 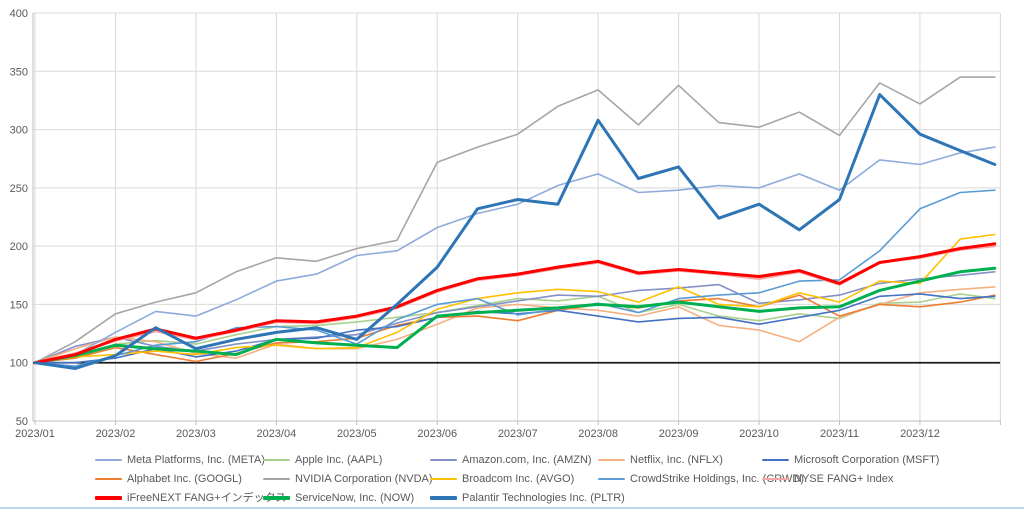 I want to click on y-tick-label-250: 250, so click(x=19, y=189).